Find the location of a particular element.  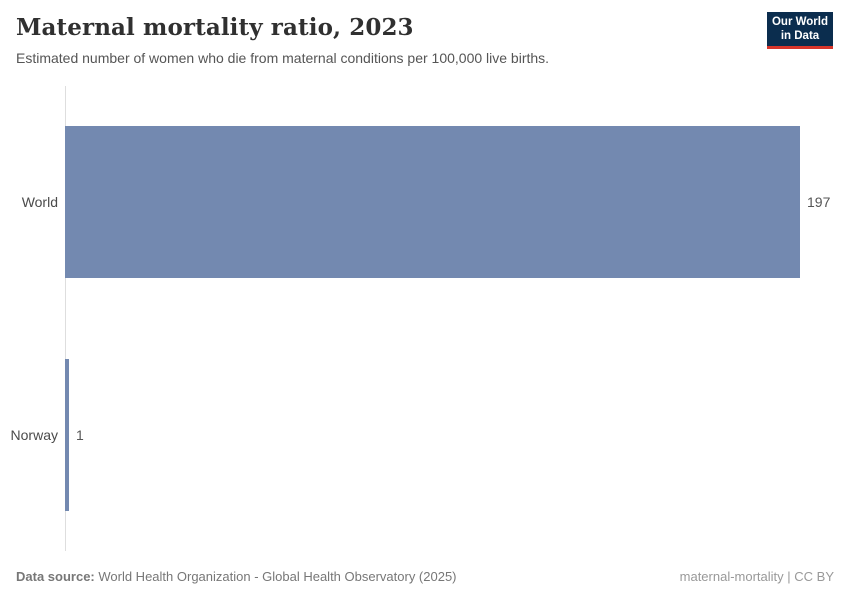

y-axis-line is located at coordinates (65, 318).